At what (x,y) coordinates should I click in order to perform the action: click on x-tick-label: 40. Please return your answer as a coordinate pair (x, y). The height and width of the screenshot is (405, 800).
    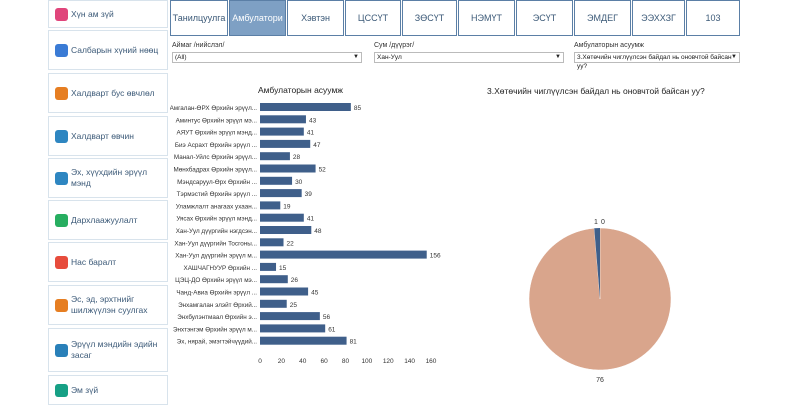
    Looking at the image, I should click on (303, 361).